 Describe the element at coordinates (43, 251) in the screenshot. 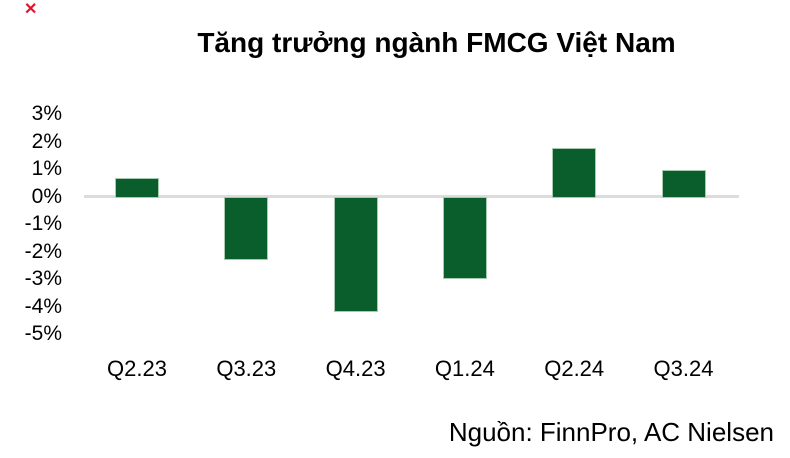

I see `y-axis-label--2pct: -2%` at that location.